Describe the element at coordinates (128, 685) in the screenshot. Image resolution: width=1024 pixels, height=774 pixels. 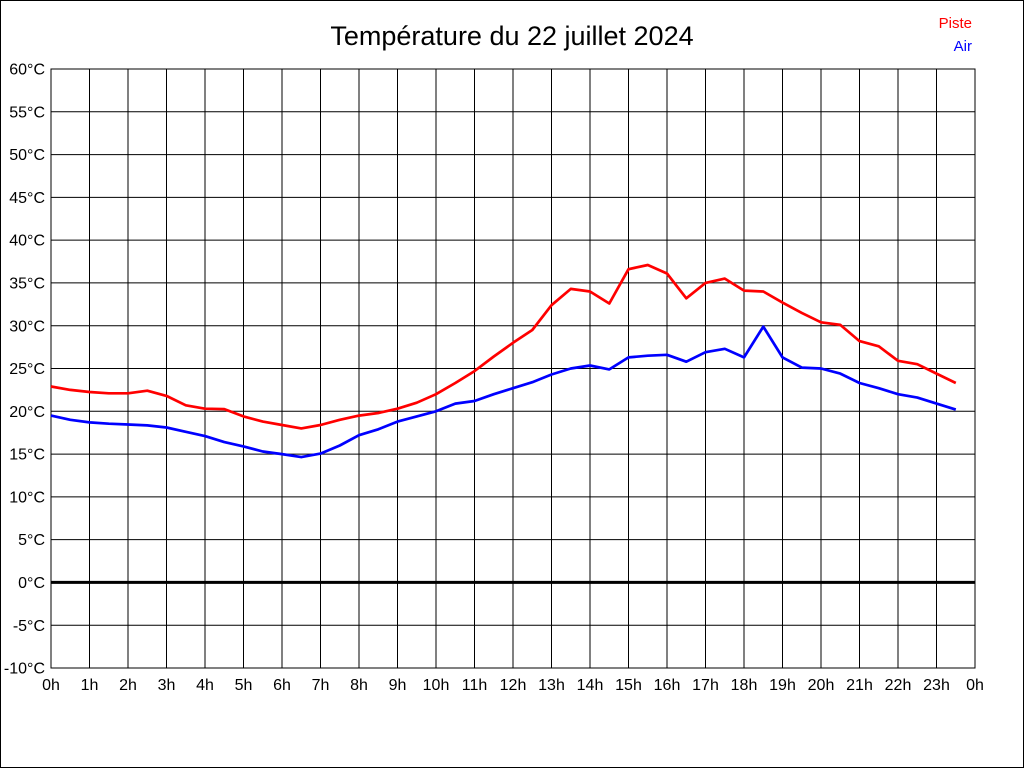
I see `x-tick-label: 2h` at that location.